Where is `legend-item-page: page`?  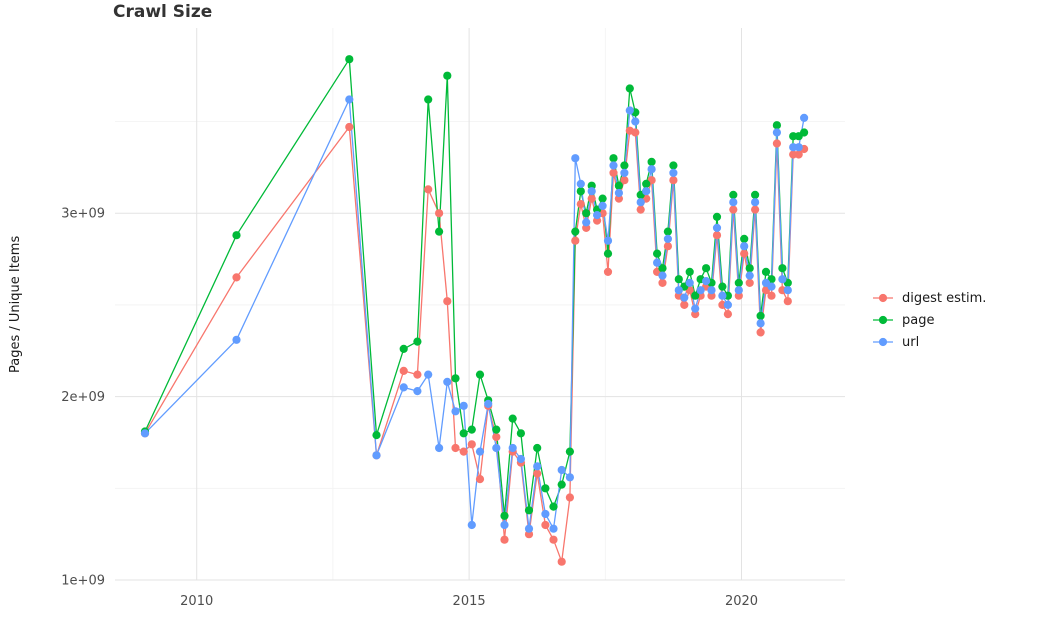 legend-item-page: page is located at coordinates (929, 320).